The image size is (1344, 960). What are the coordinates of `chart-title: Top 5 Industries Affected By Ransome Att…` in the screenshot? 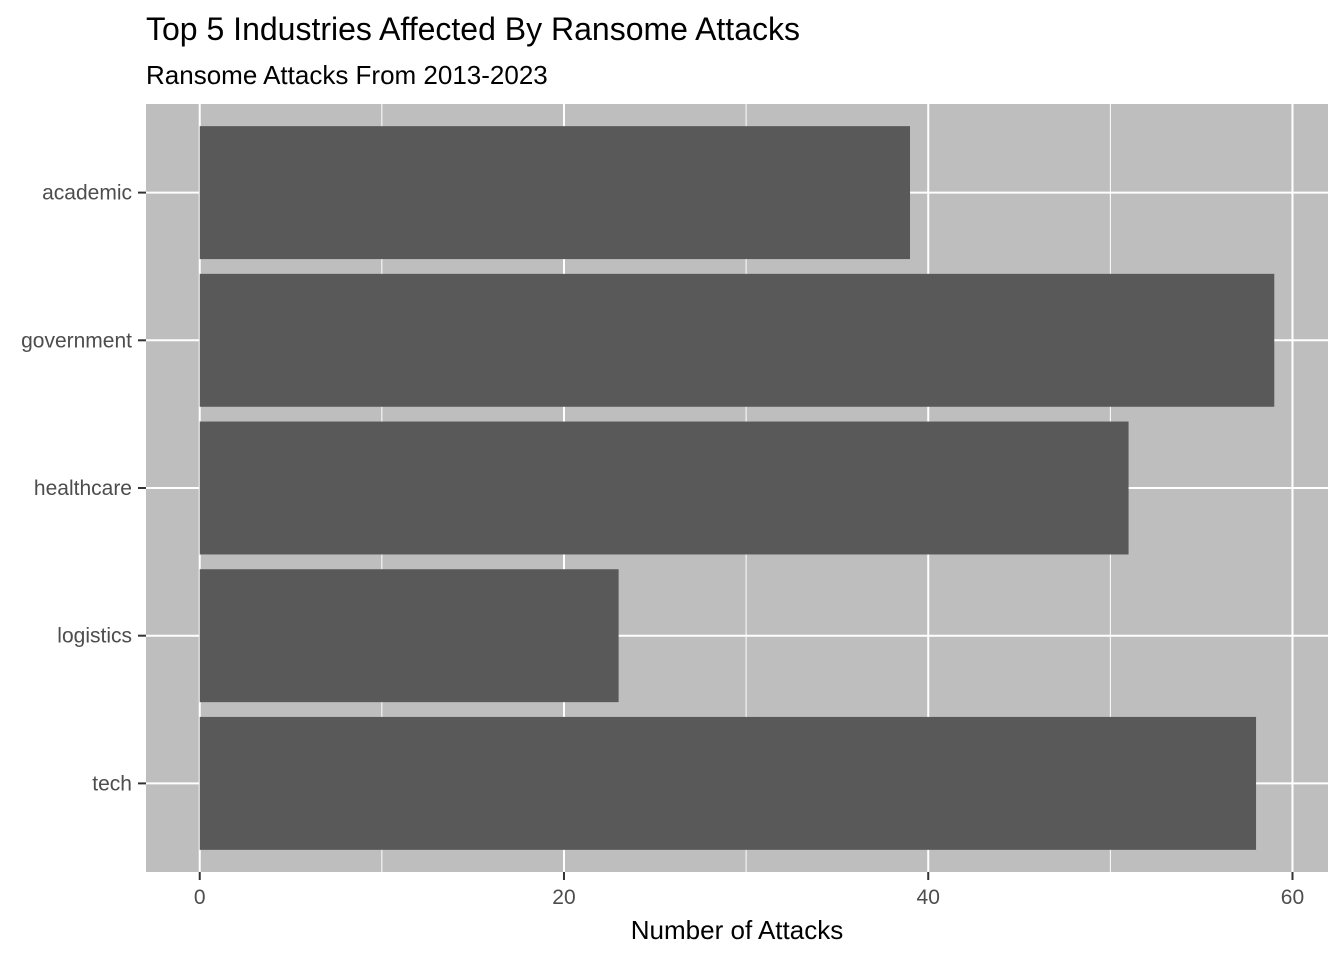 It's located at (473, 29).